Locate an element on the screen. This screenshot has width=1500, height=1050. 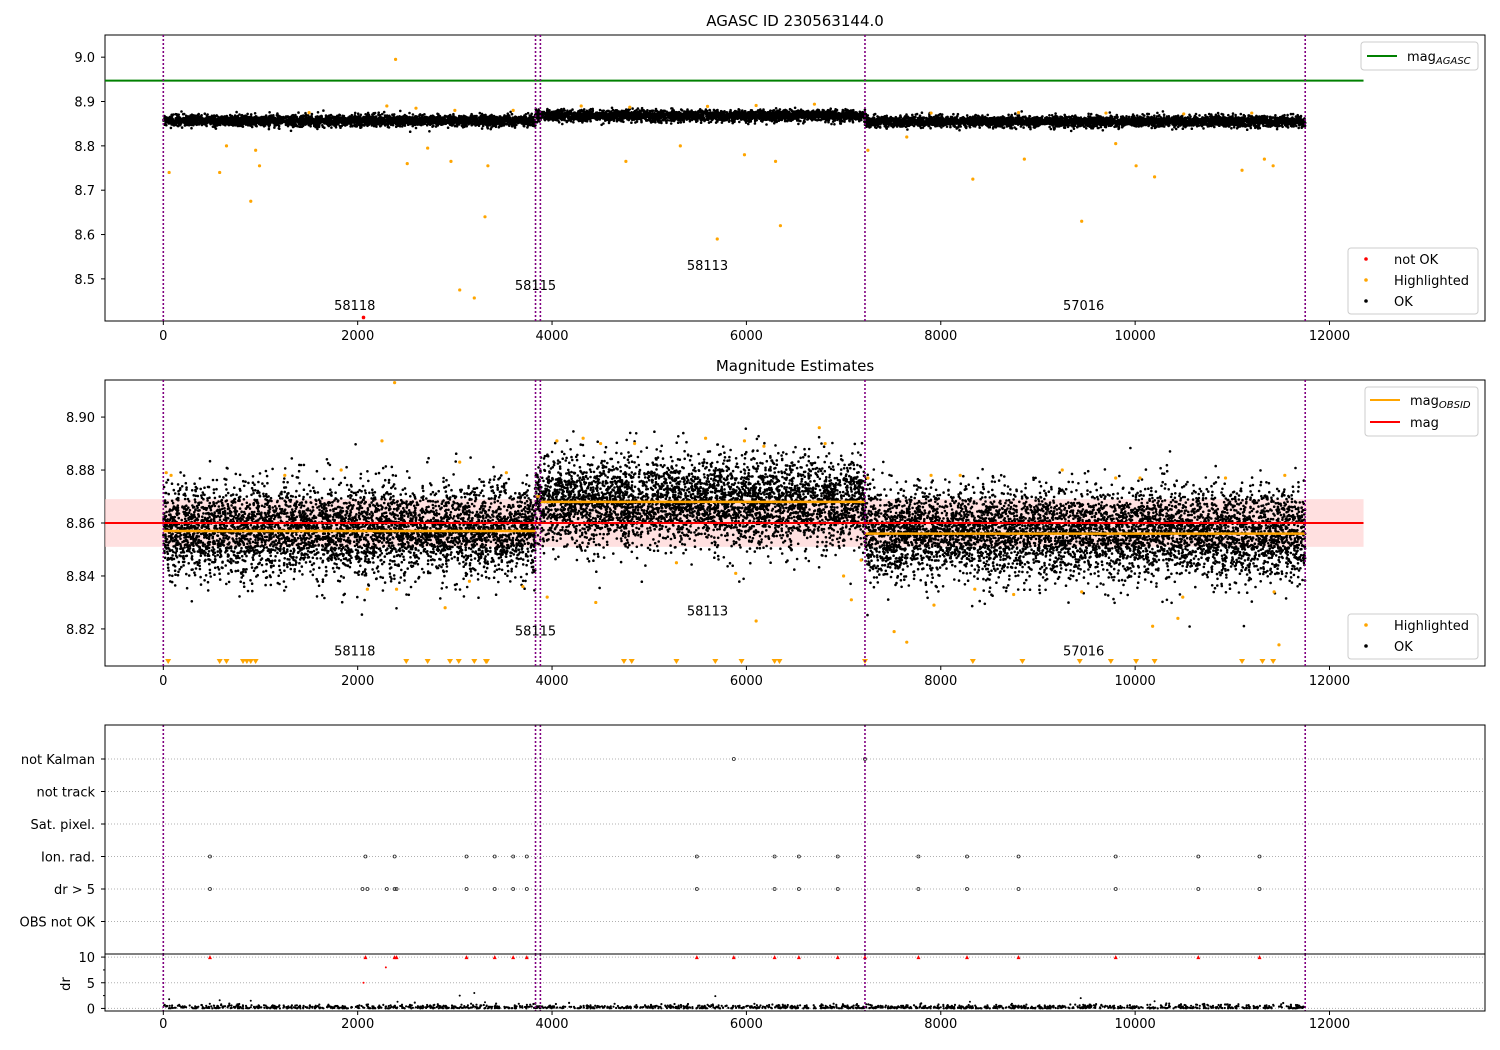
legend-label: mag is located at coordinates (1424, 423).